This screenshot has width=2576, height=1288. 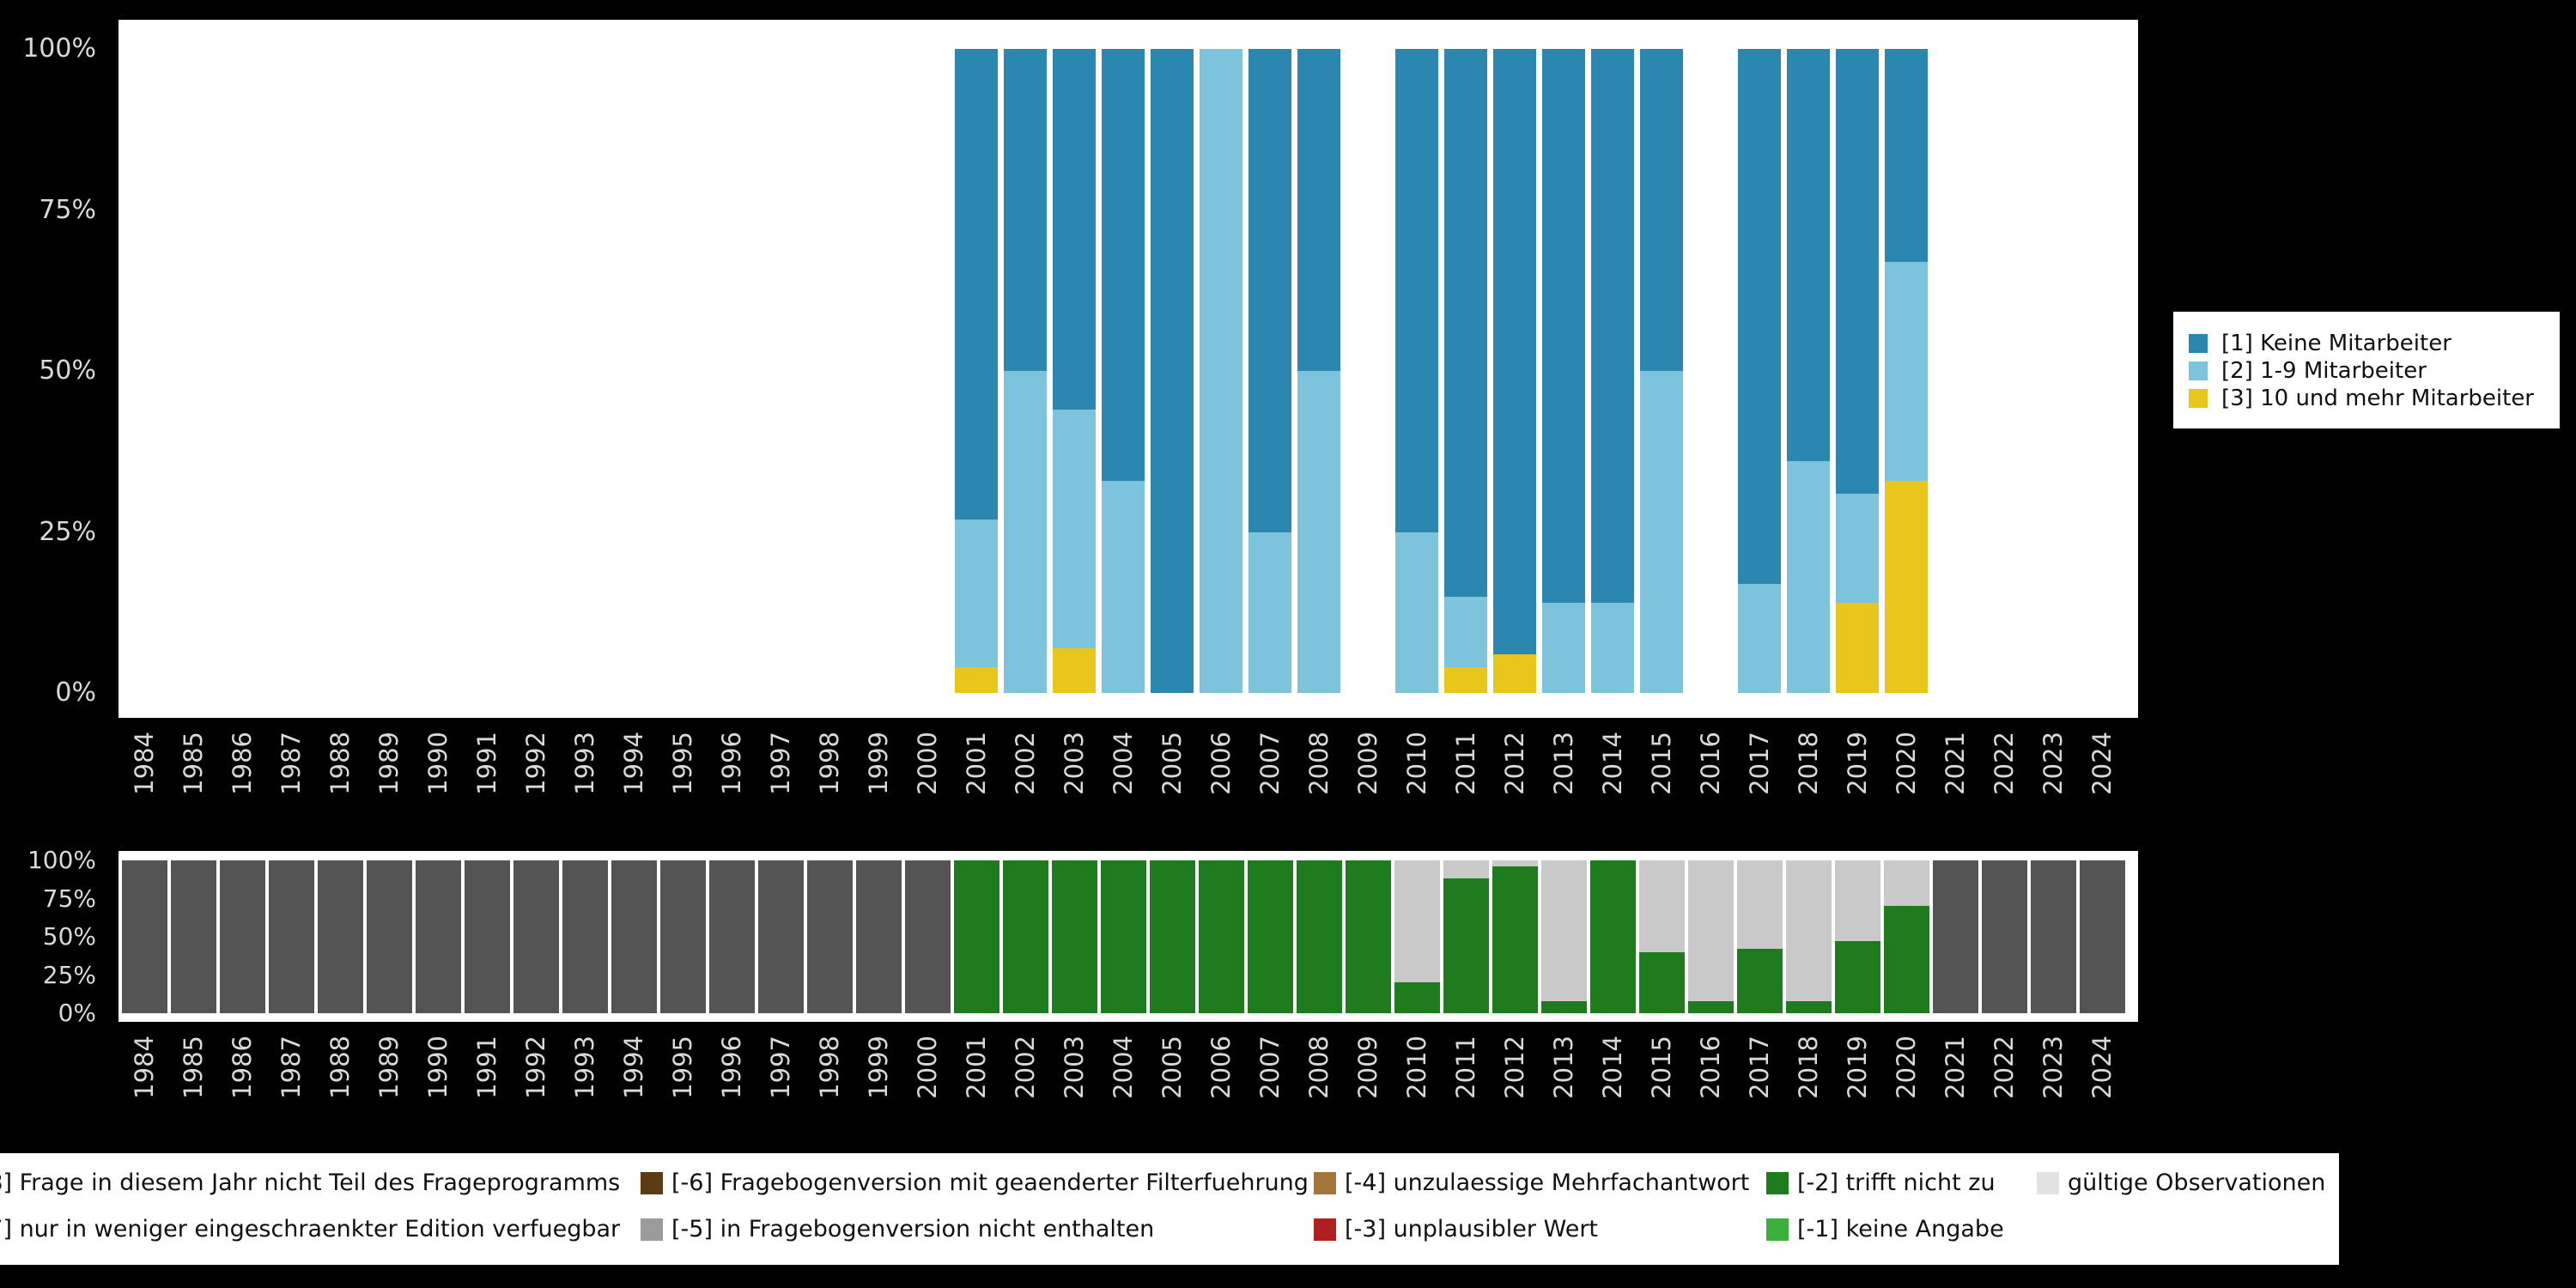 I want to click on x-axis-year-label: 2023, so click(x=2053, y=1067).